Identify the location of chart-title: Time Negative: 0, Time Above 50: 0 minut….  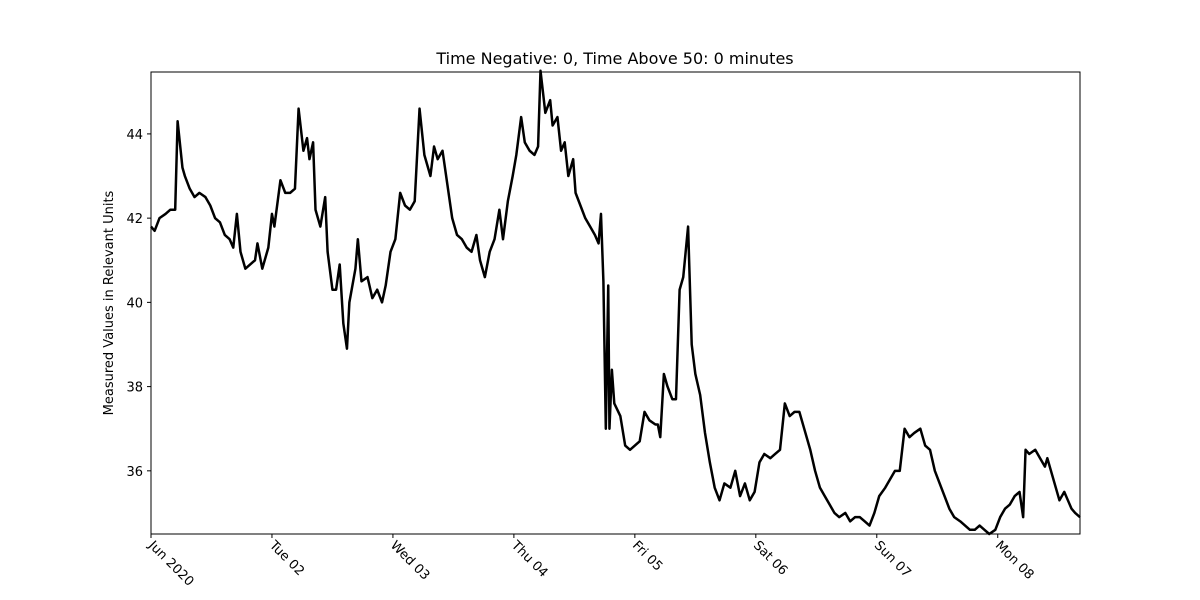
(614, 58).